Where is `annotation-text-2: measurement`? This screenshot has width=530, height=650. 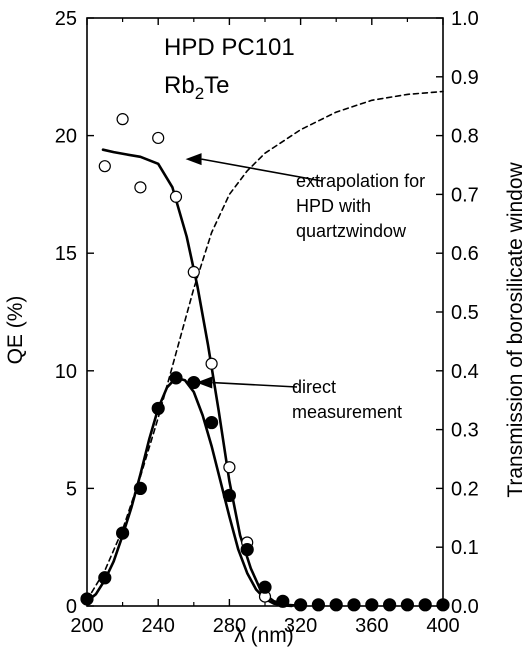 annotation-text-2: measurement is located at coordinates (347, 412).